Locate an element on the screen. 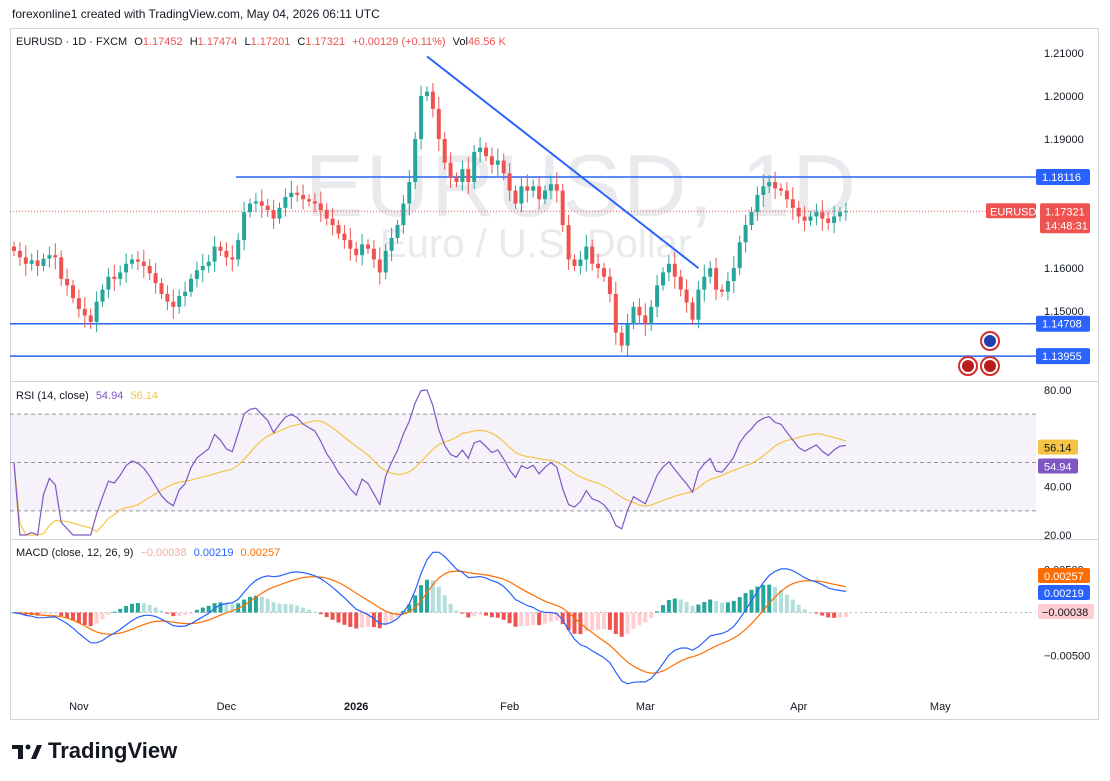 This screenshot has width=1110, height=781. tradingview-logo-icon is located at coordinates (27, 751).